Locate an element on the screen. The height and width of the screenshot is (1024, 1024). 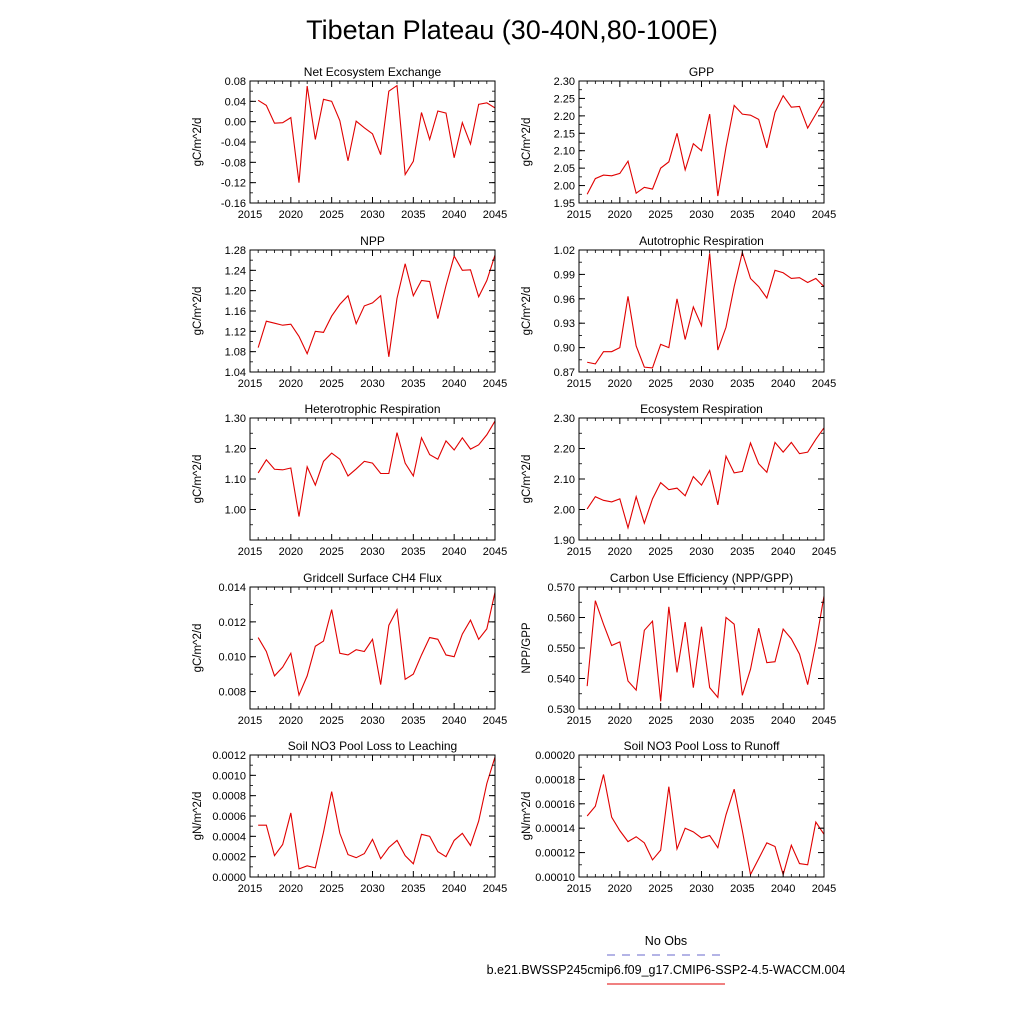
y-tick-label: 0.540 is located at coordinates (561, 680).